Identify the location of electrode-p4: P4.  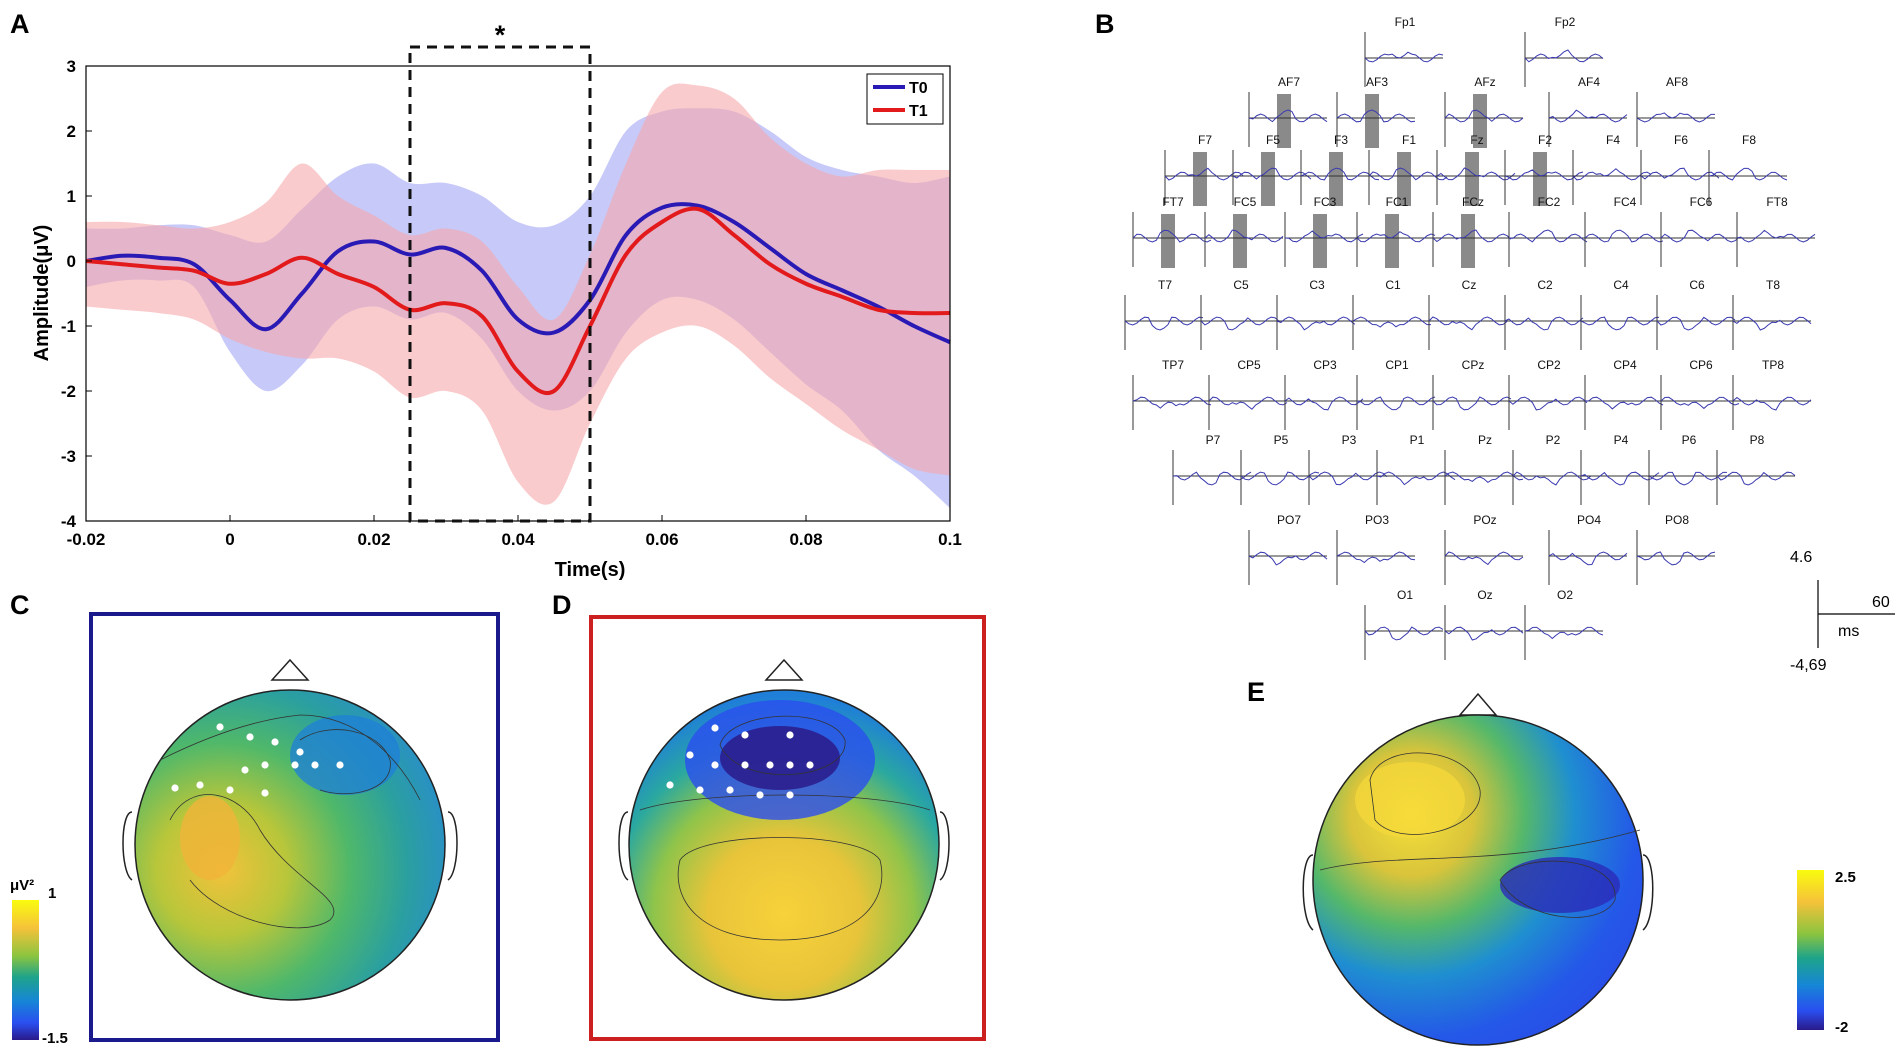
(1620, 469).